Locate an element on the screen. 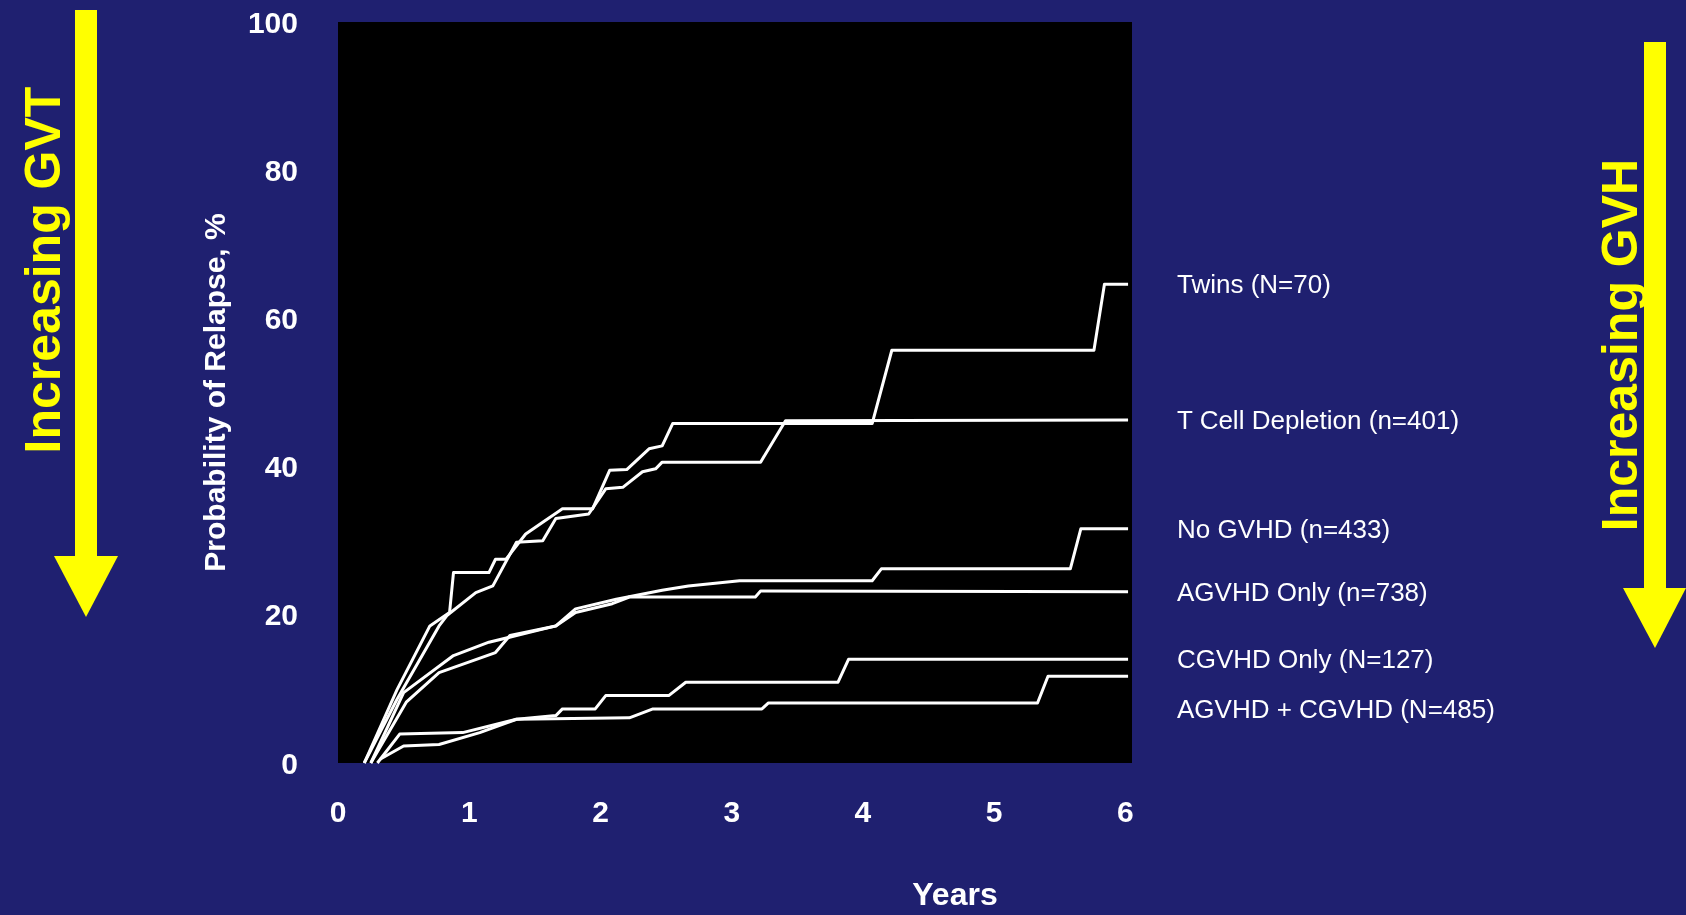 Image resolution: width=1686 pixels, height=915 pixels. y-tick-label: 40 is located at coordinates (281, 467).